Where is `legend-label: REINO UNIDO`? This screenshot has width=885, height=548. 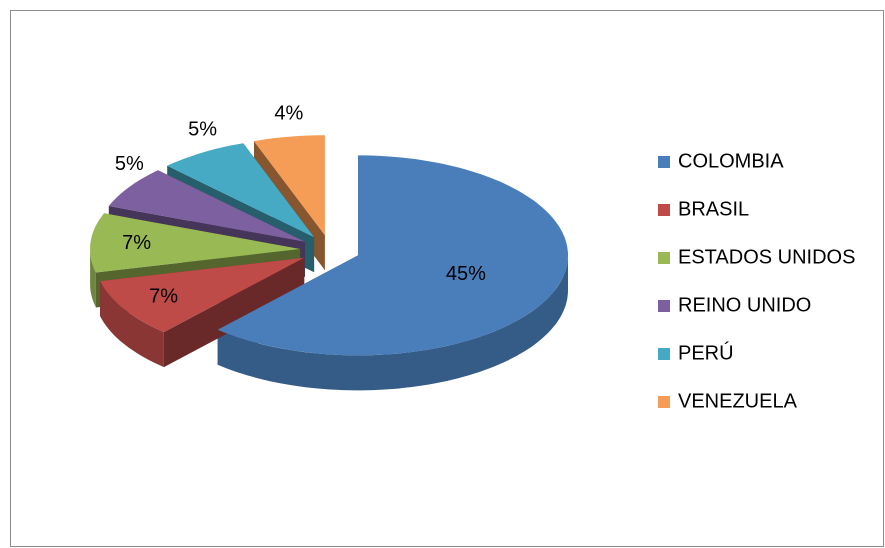
legend-label: REINO UNIDO is located at coordinates (744, 305).